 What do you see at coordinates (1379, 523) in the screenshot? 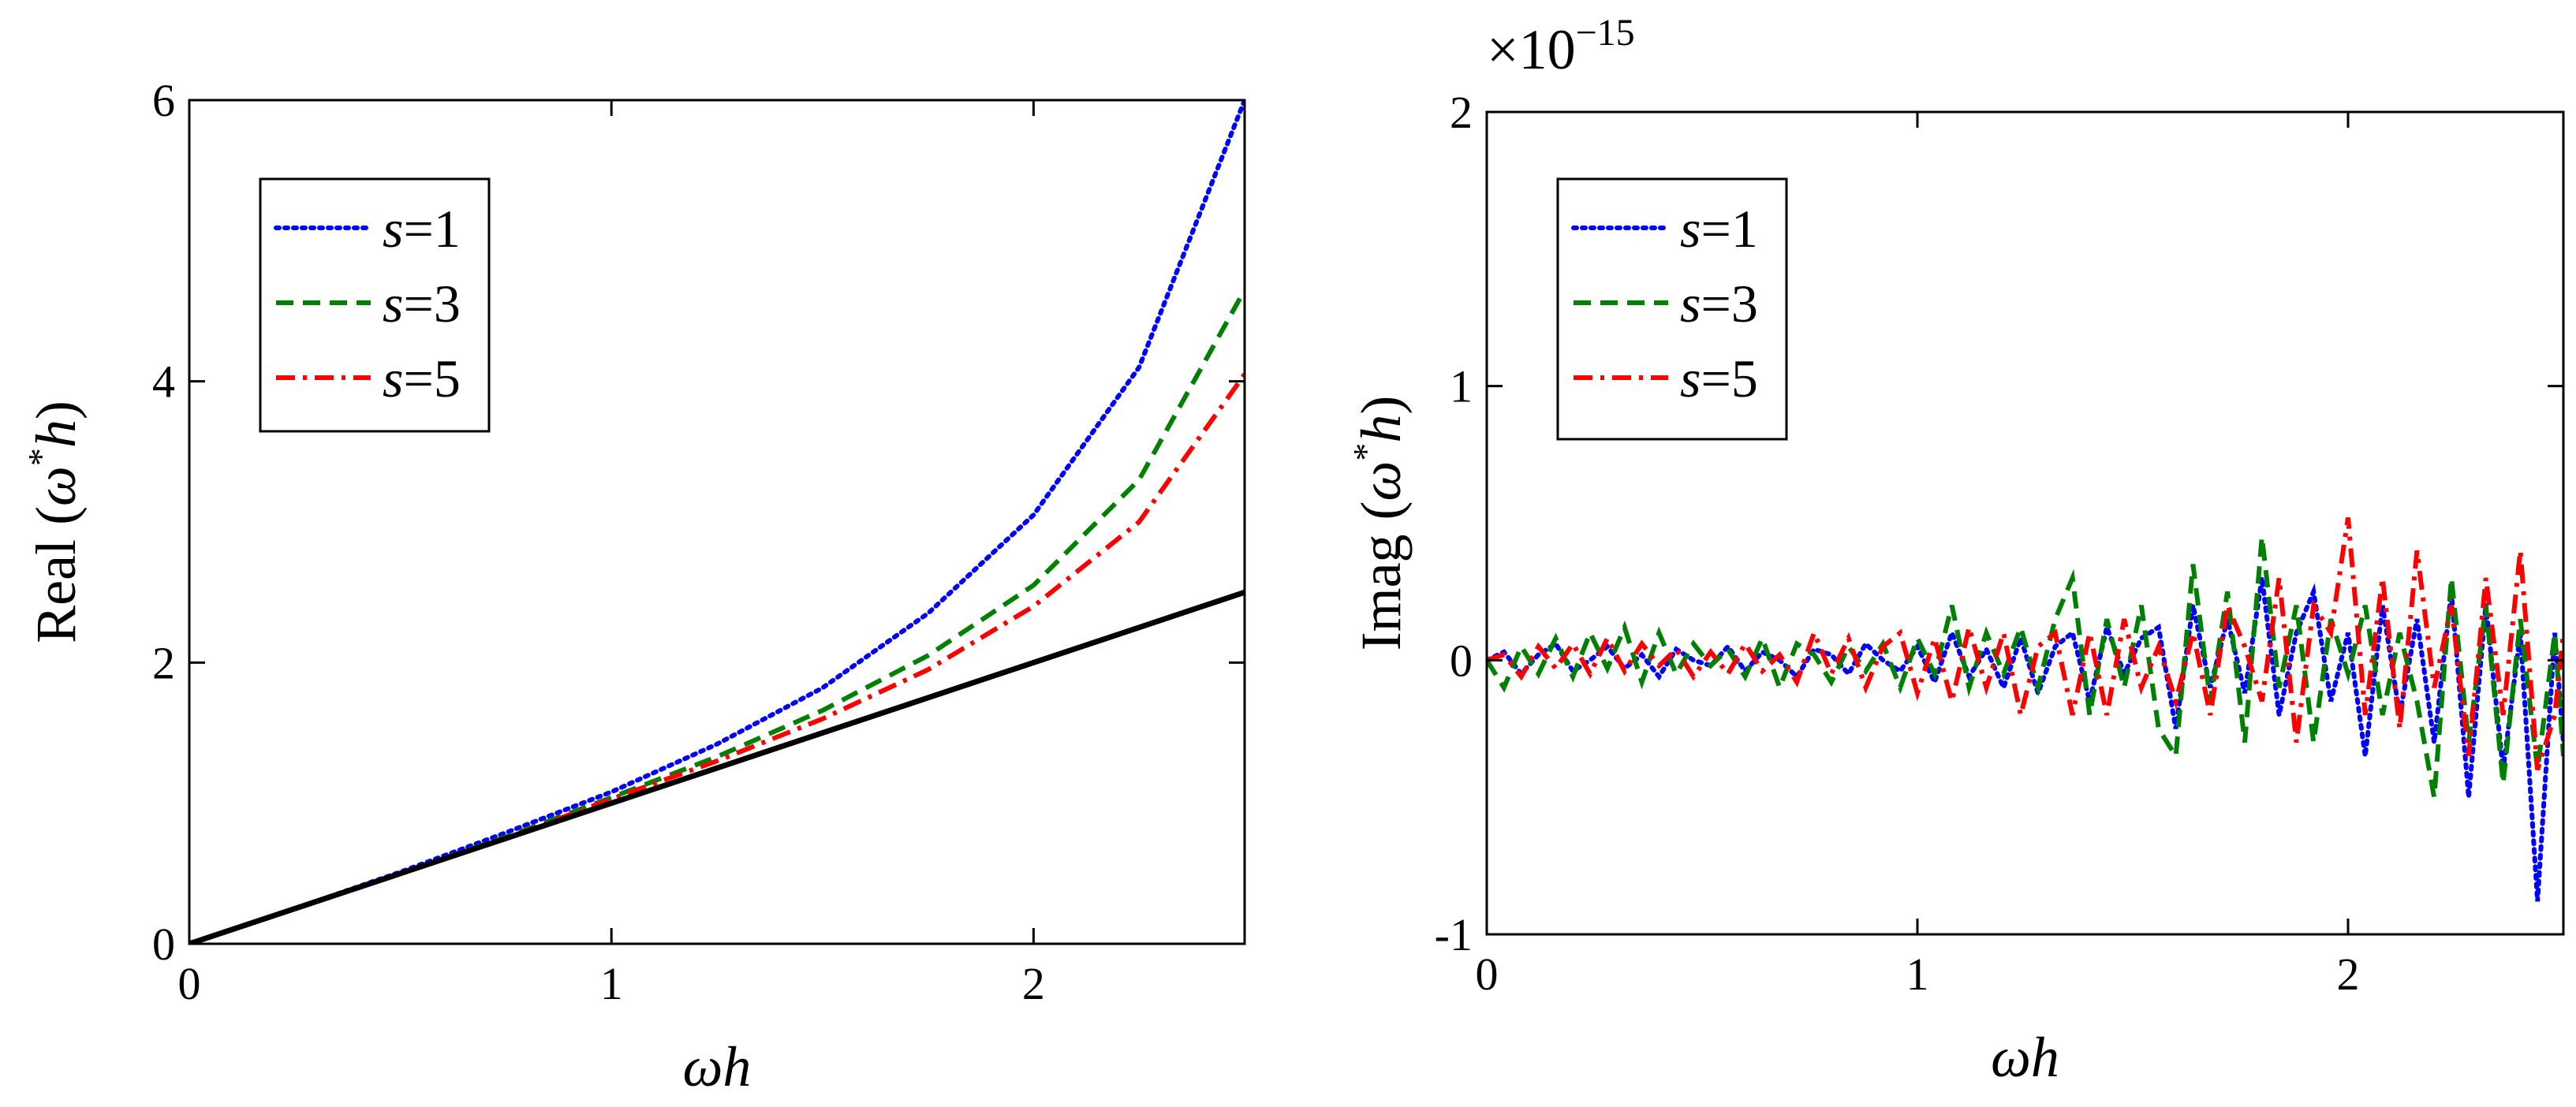
I see `y-axis-label: Imag (ω*h)` at bounding box center [1379, 523].